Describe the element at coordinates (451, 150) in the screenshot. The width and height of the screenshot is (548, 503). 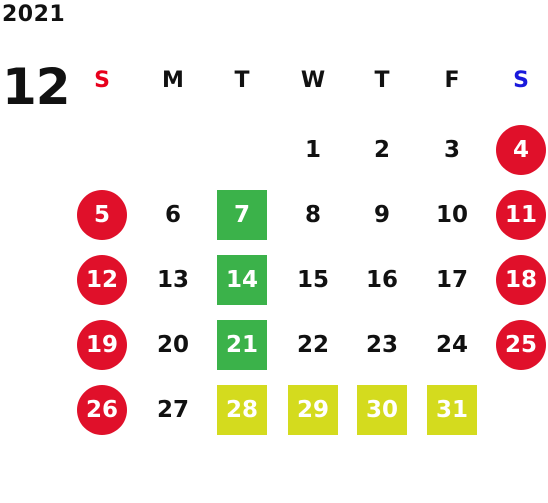
I see `day-3: 3` at that location.